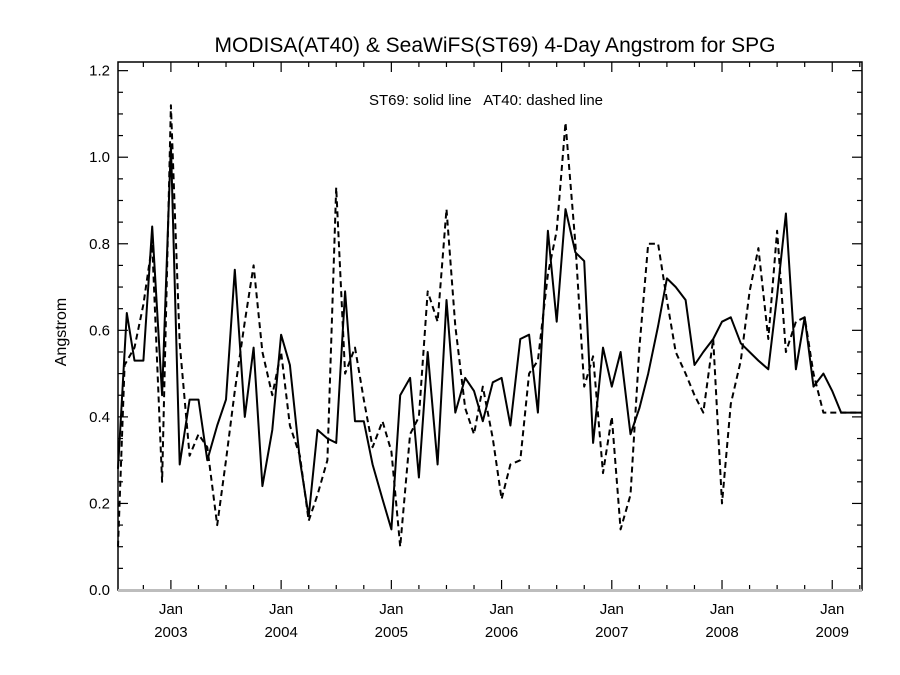 This screenshot has width=900, height=675. I want to click on x-tick-year-label: 2009, so click(832, 632).